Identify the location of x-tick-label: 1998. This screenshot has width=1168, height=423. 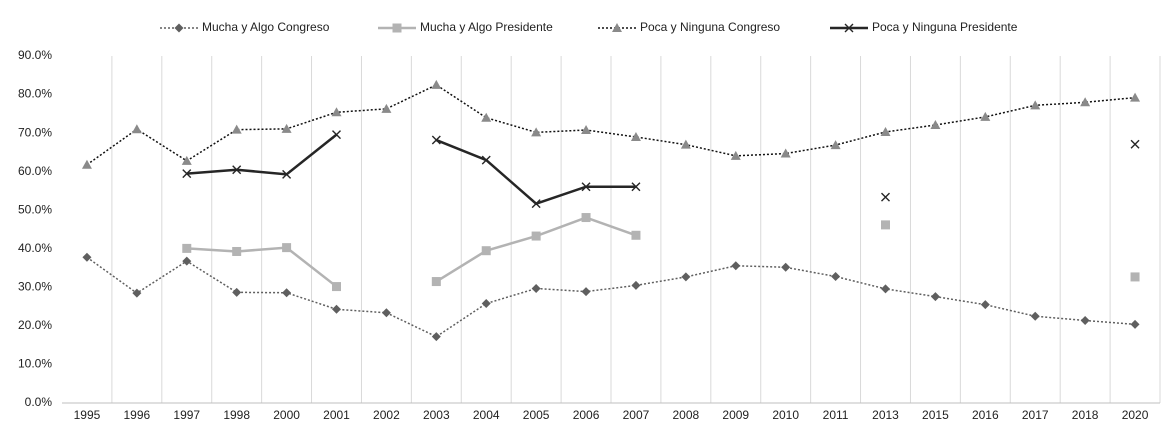
(236, 415).